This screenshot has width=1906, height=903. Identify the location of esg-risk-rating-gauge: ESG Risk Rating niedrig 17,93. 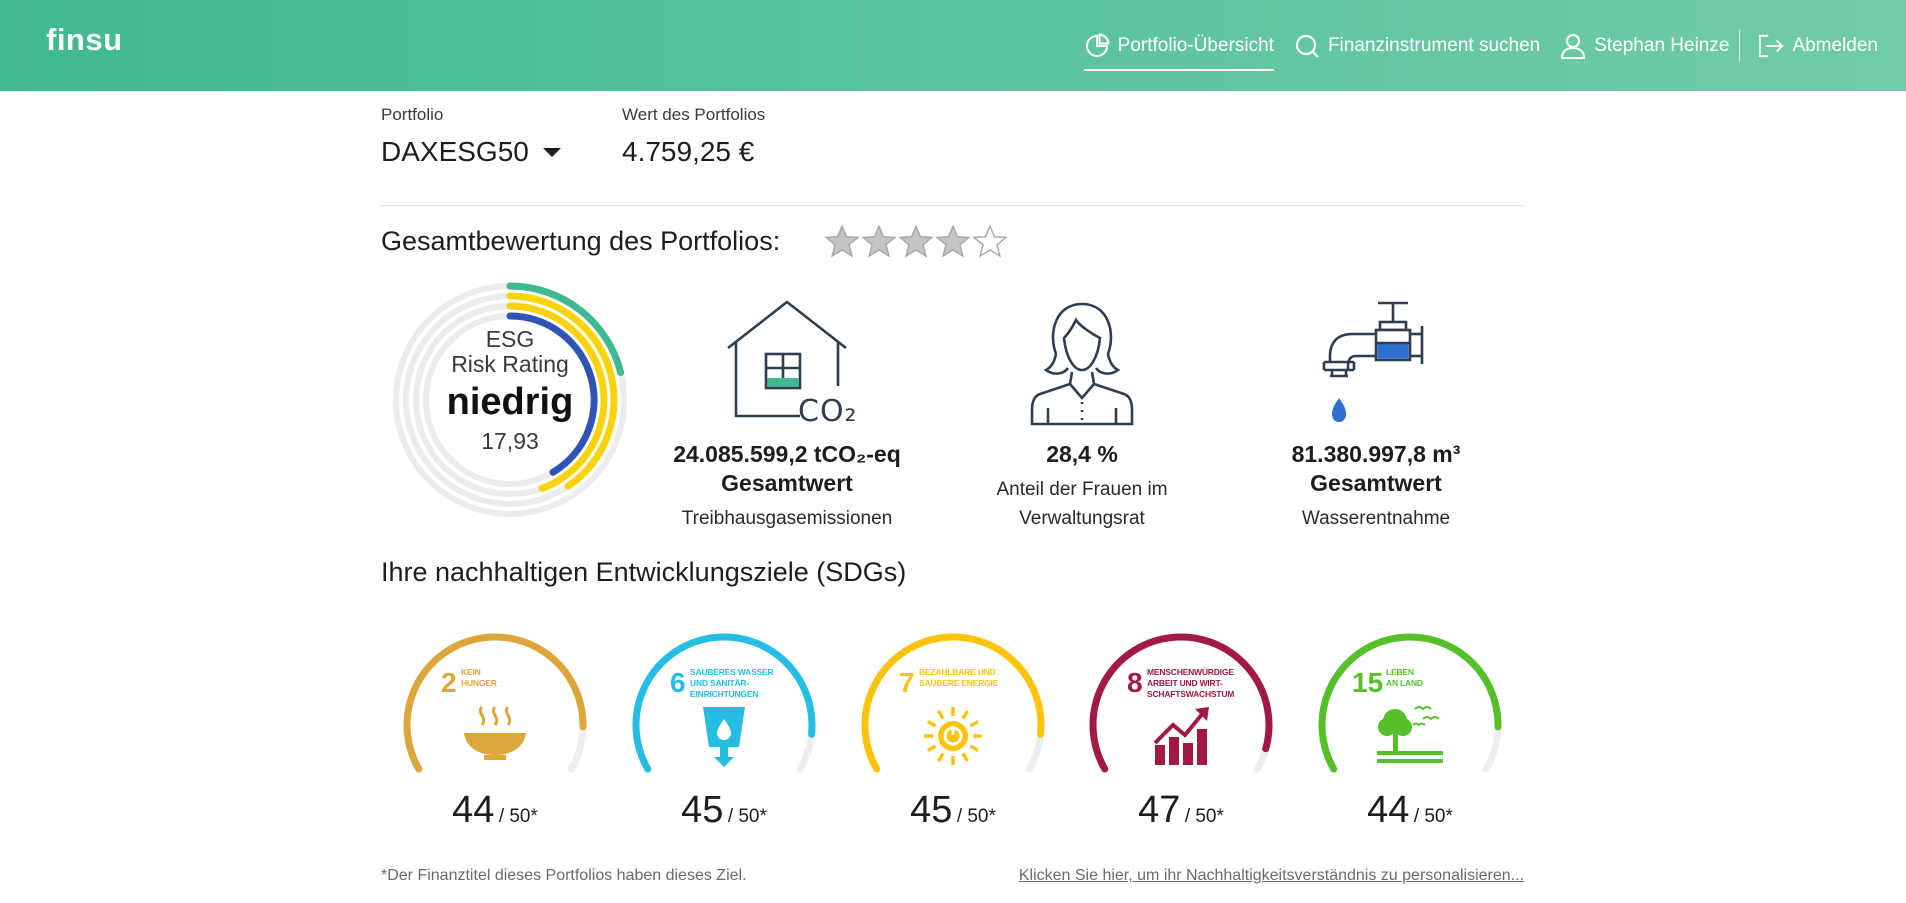
(510, 400).